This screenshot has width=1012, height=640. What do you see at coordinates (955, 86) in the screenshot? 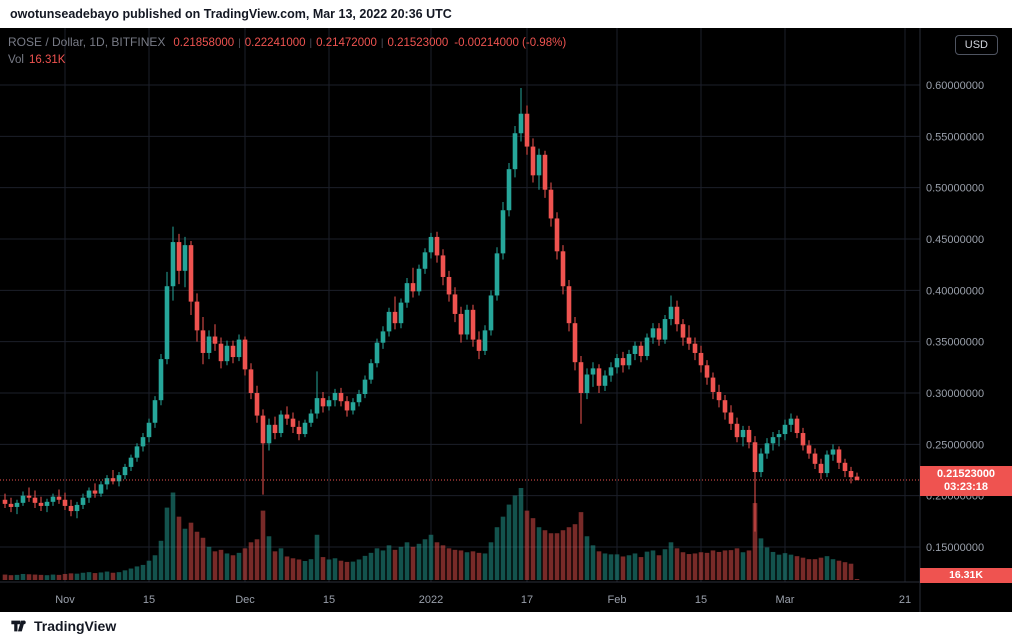
I see `svg-text: 0.60000000` at bounding box center [955, 86].